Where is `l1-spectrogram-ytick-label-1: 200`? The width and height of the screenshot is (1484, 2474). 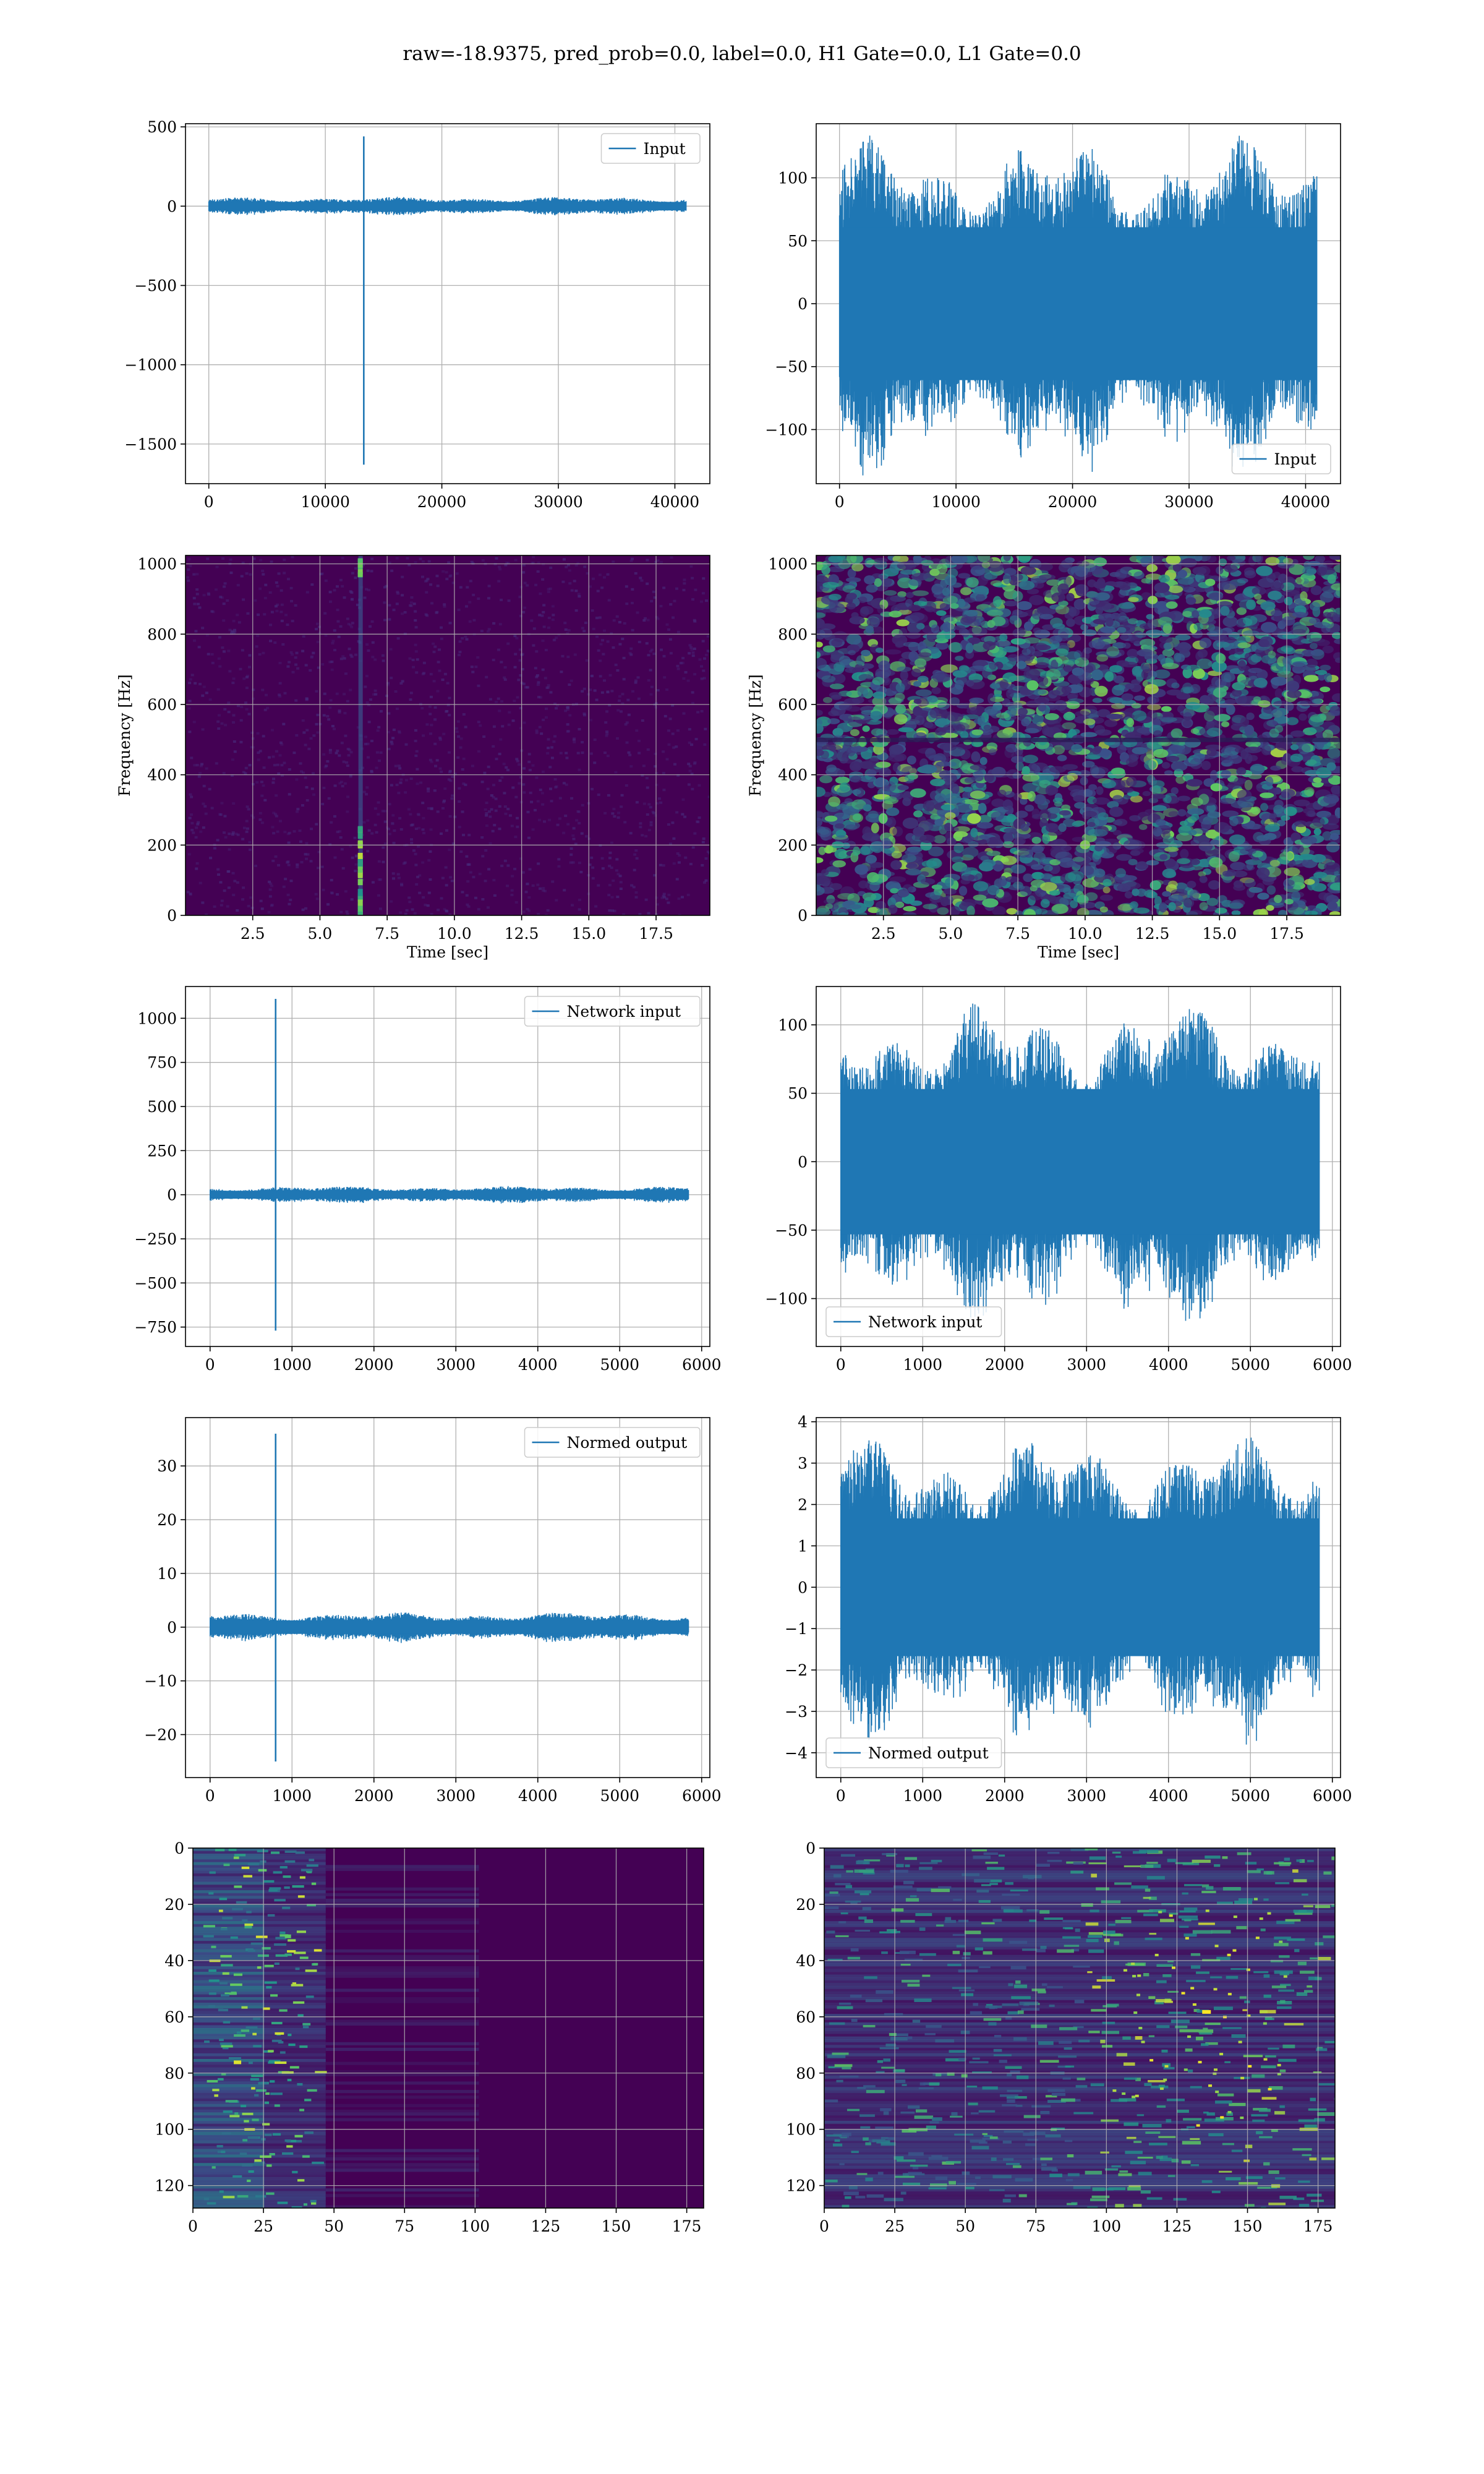 l1-spectrogram-ytick-label-1: 200 is located at coordinates (793, 845).